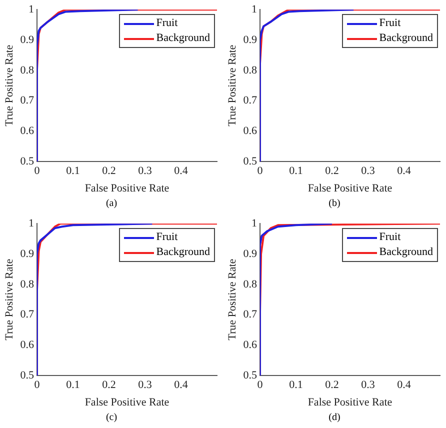  I want to click on text: (c), so click(111, 417).